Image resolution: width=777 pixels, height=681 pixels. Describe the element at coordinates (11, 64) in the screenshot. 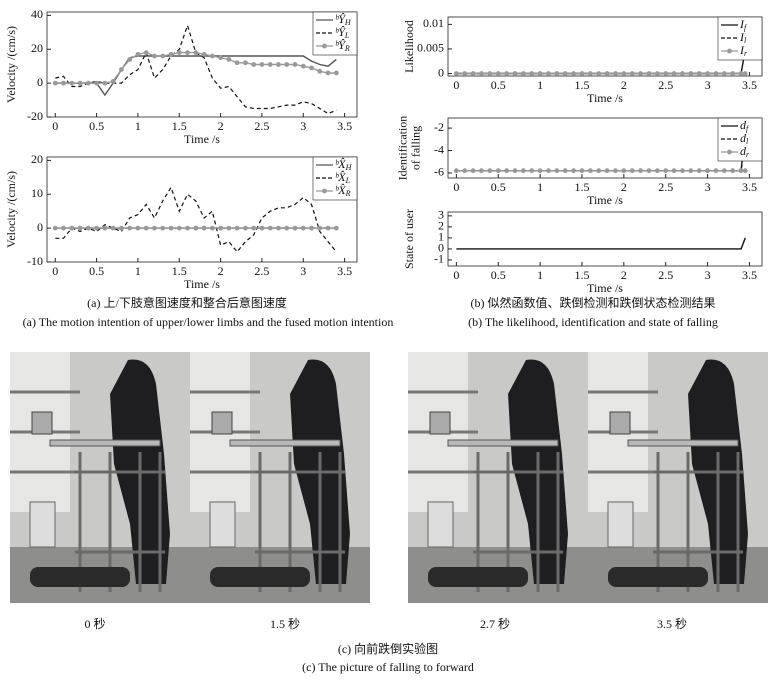

I see `y-axis-label: Velocity /(cm/s)` at that location.